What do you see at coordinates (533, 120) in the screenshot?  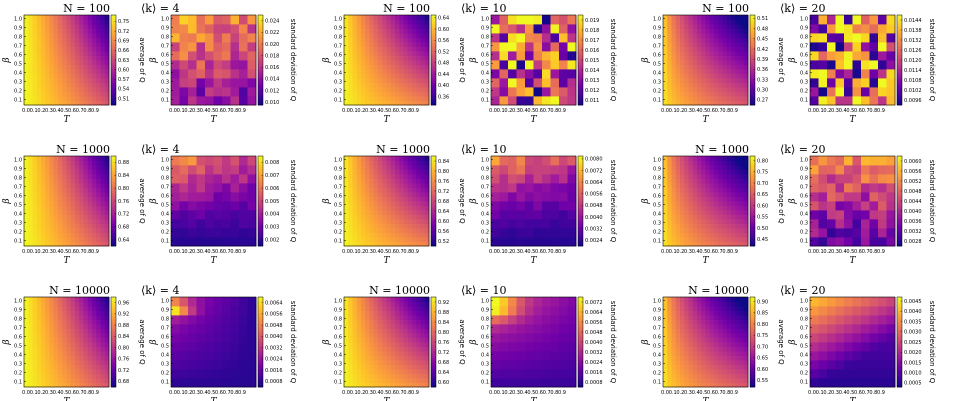 I see `x-axis-label: T` at bounding box center [533, 120].